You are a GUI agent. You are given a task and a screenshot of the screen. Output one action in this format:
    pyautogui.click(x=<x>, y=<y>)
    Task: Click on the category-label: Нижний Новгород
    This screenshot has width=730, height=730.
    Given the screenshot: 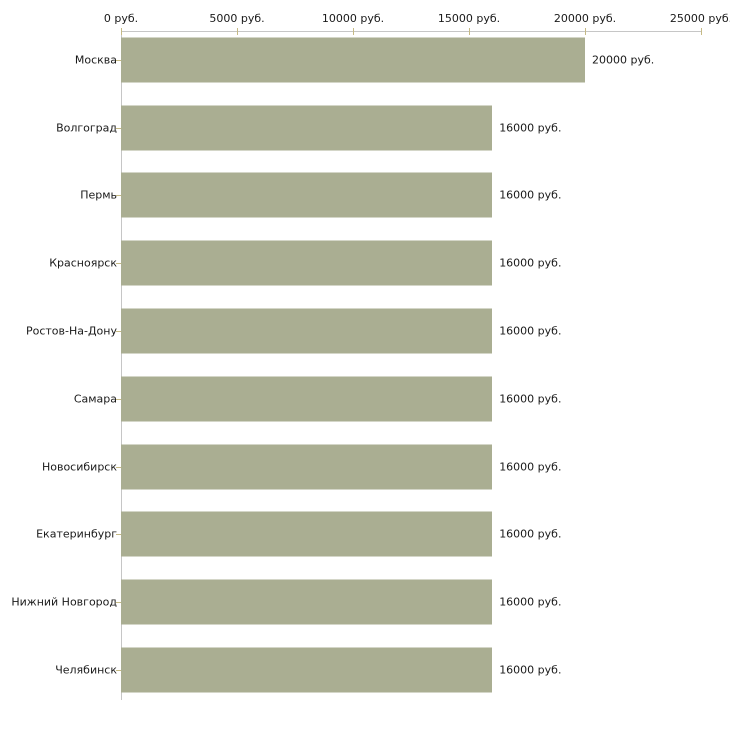 What is the action you would take?
    pyautogui.click(x=64, y=602)
    